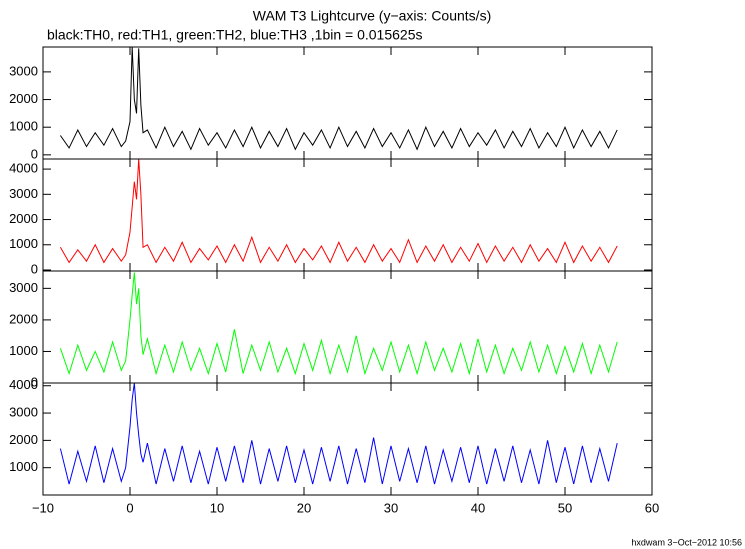 This screenshot has width=745, height=549. I want to click on x-tick-label: −10, so click(43, 507).